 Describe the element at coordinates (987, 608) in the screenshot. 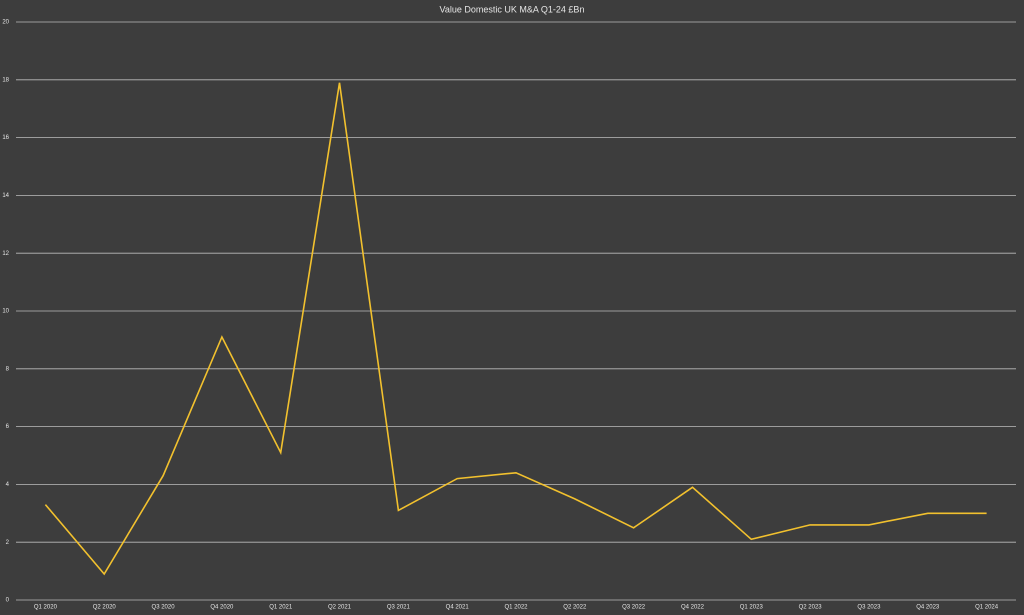

I see `x-tick-label: Q1 2024` at that location.